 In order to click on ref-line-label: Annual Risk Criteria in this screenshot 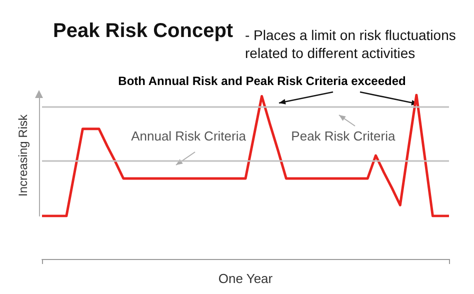, I will do `click(189, 136)`.